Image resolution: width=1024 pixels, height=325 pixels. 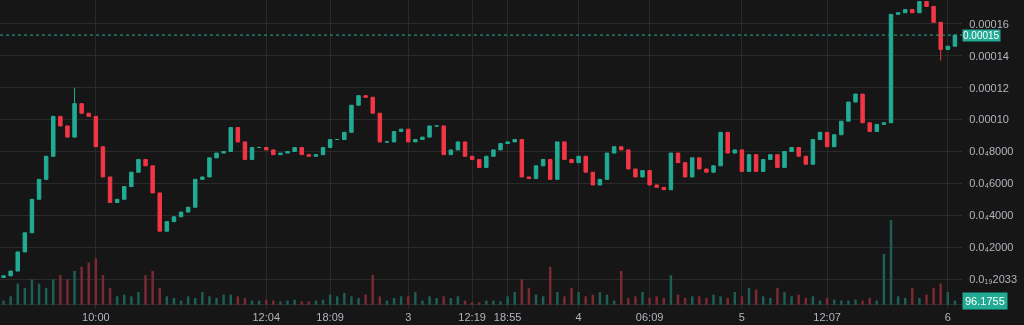 What do you see at coordinates (985, 301) in the screenshot?
I see `text: 96.1755` at bounding box center [985, 301].